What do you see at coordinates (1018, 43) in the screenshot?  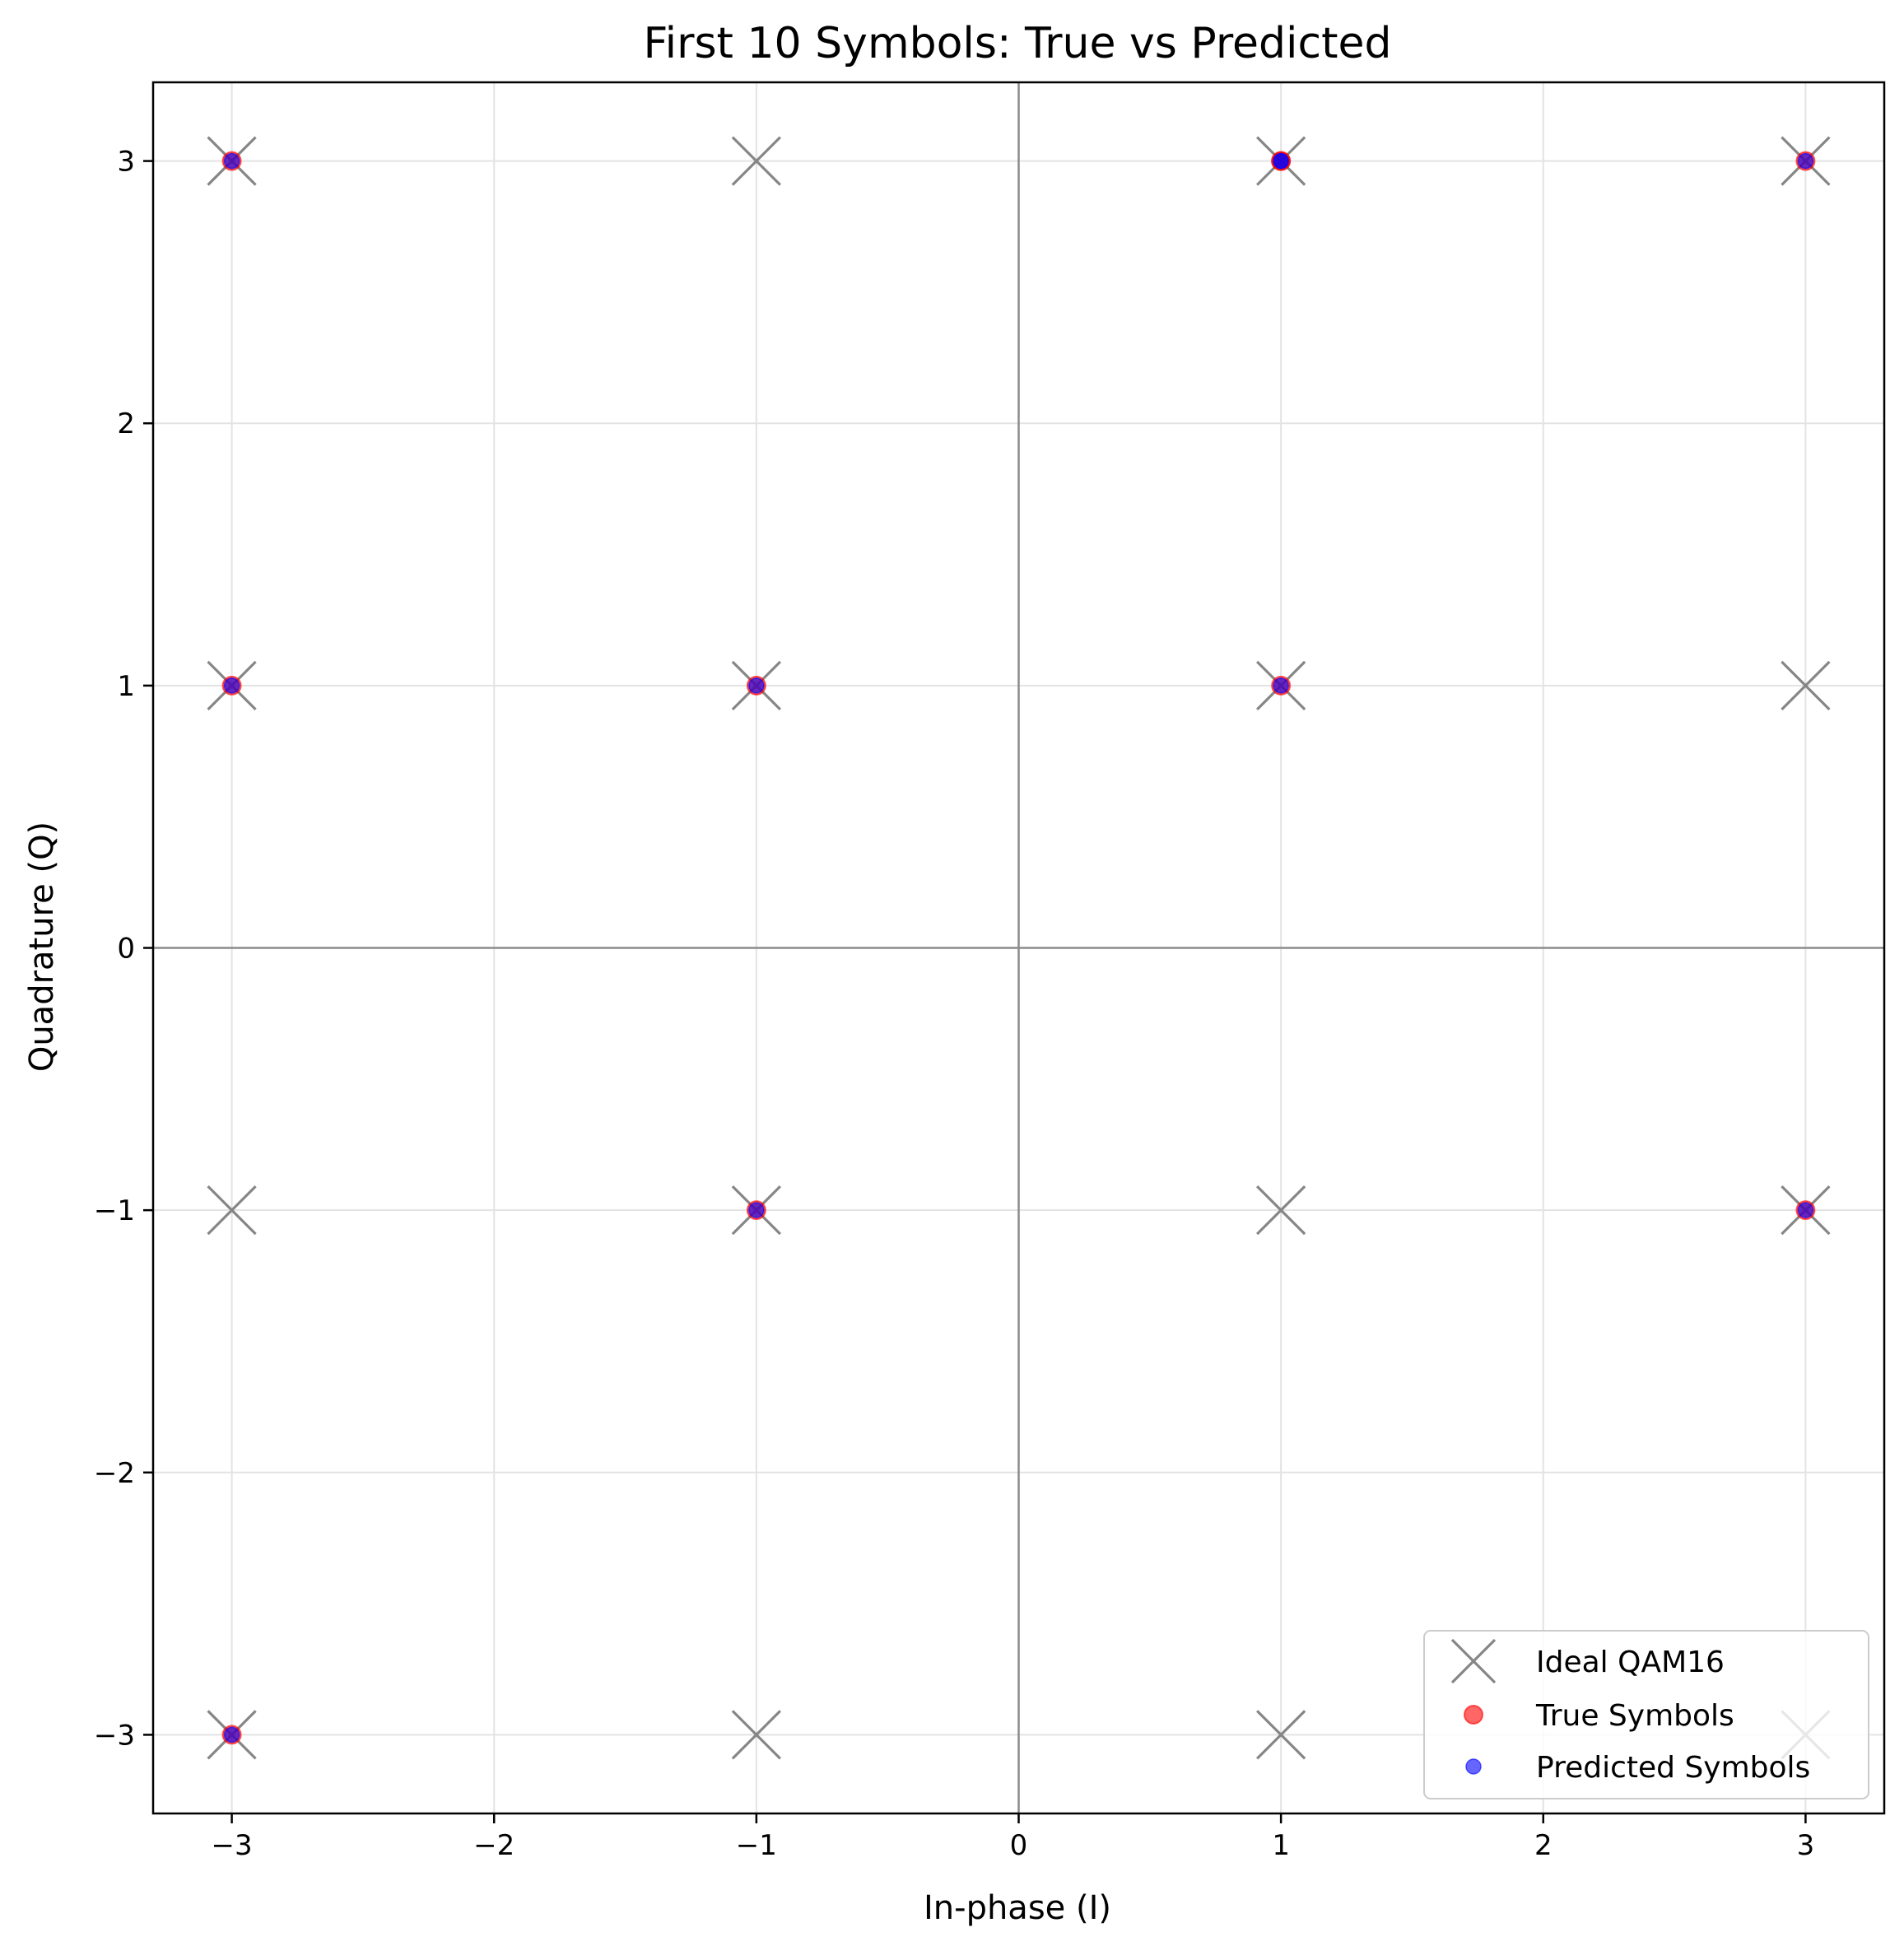 I see `chart-title: First 10 Symbols: True vs Predicted` at bounding box center [1018, 43].